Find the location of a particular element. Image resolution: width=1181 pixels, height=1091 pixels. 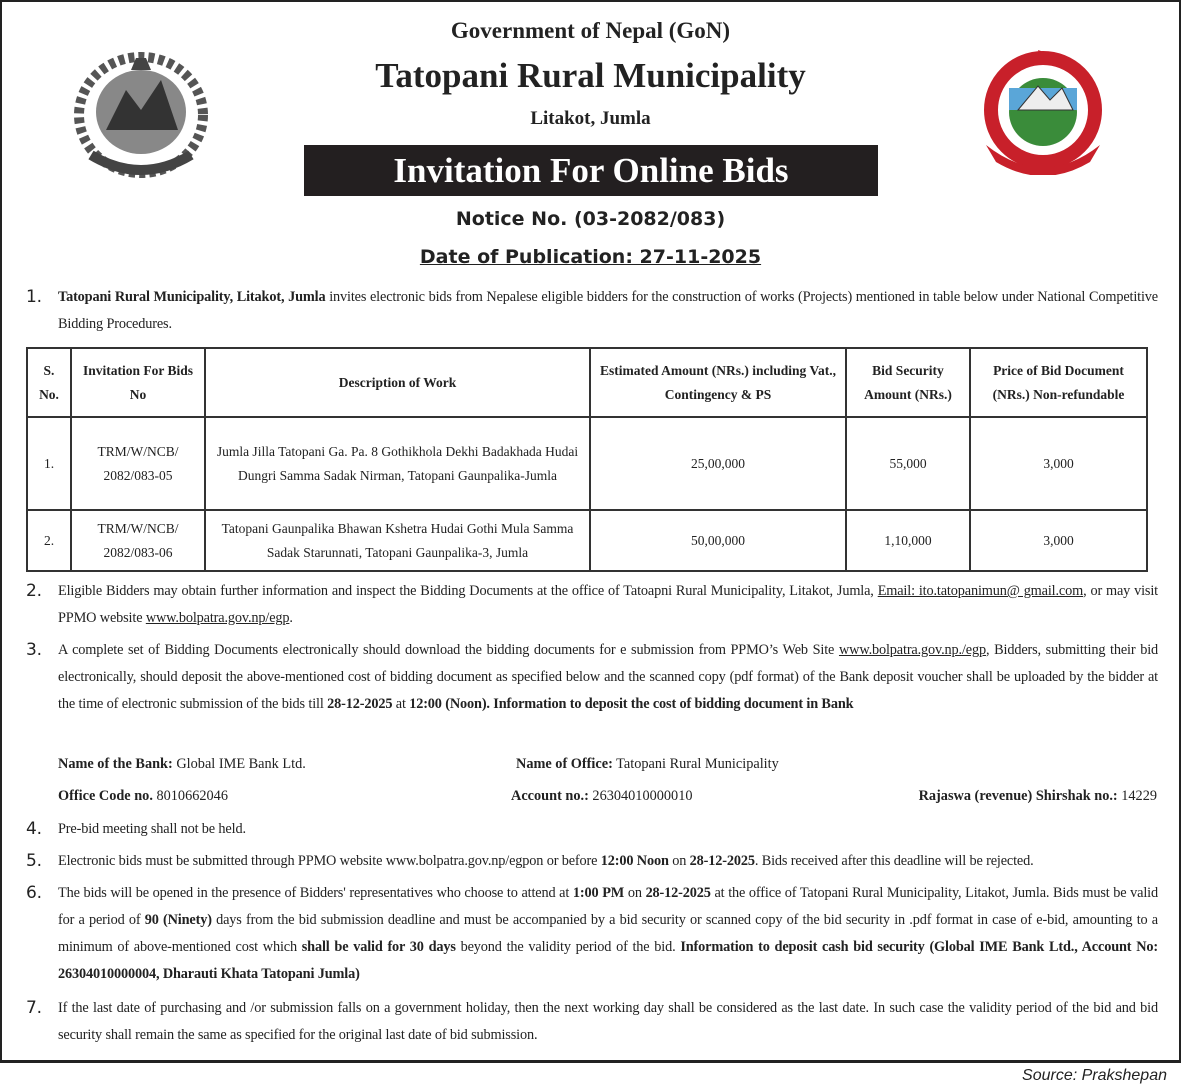

clause-number: 7. is located at coordinates (34, 1008).